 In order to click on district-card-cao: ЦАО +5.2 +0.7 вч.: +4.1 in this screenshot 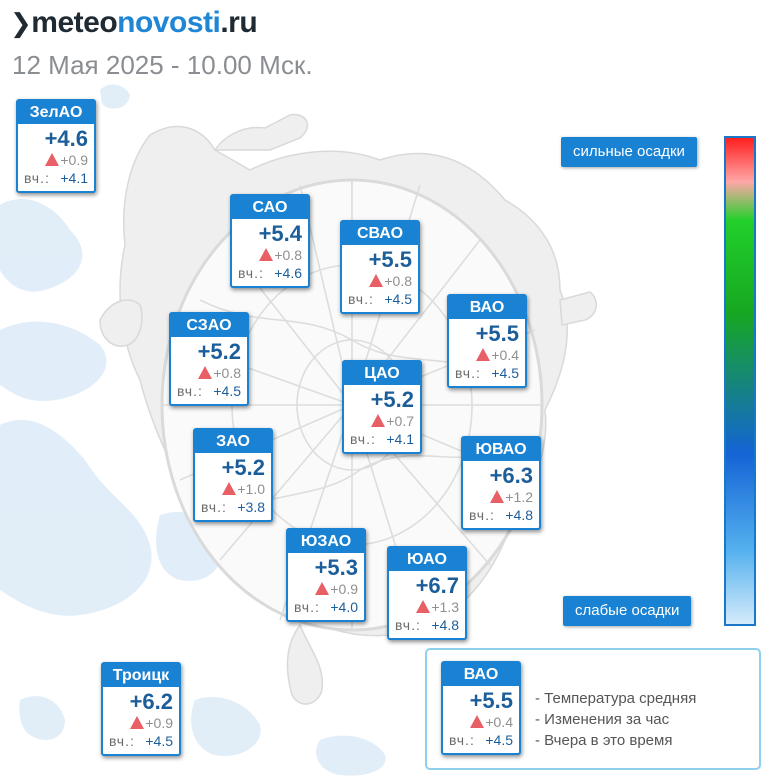, I will do `click(382, 407)`.